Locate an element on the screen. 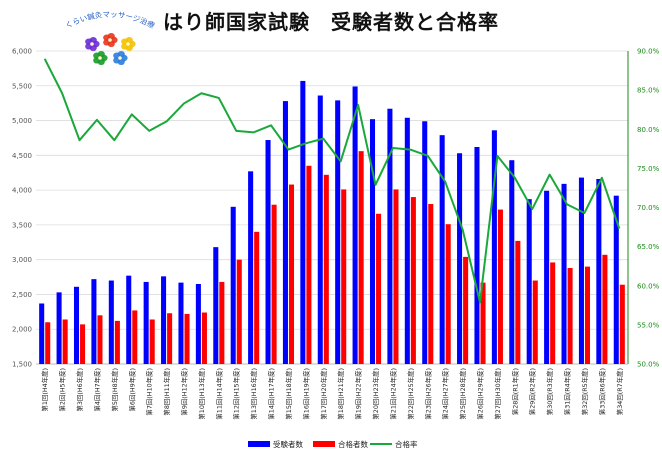 The height and width of the screenshot is (458, 662). x-tick-label: 第20回(H23年度) is located at coordinates (375, 394).